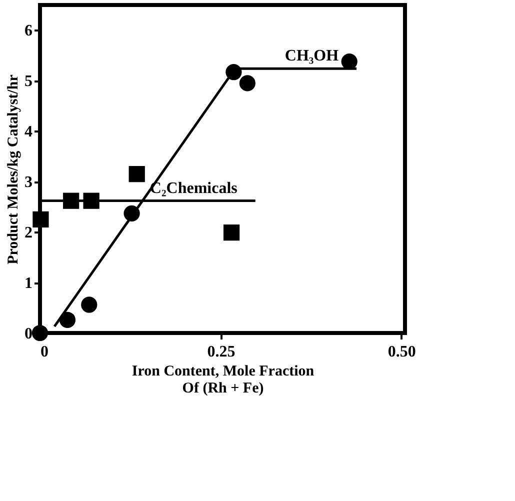  Describe the element at coordinates (312, 56) in the screenshot. I see `series-label: CH₃OH` at that location.